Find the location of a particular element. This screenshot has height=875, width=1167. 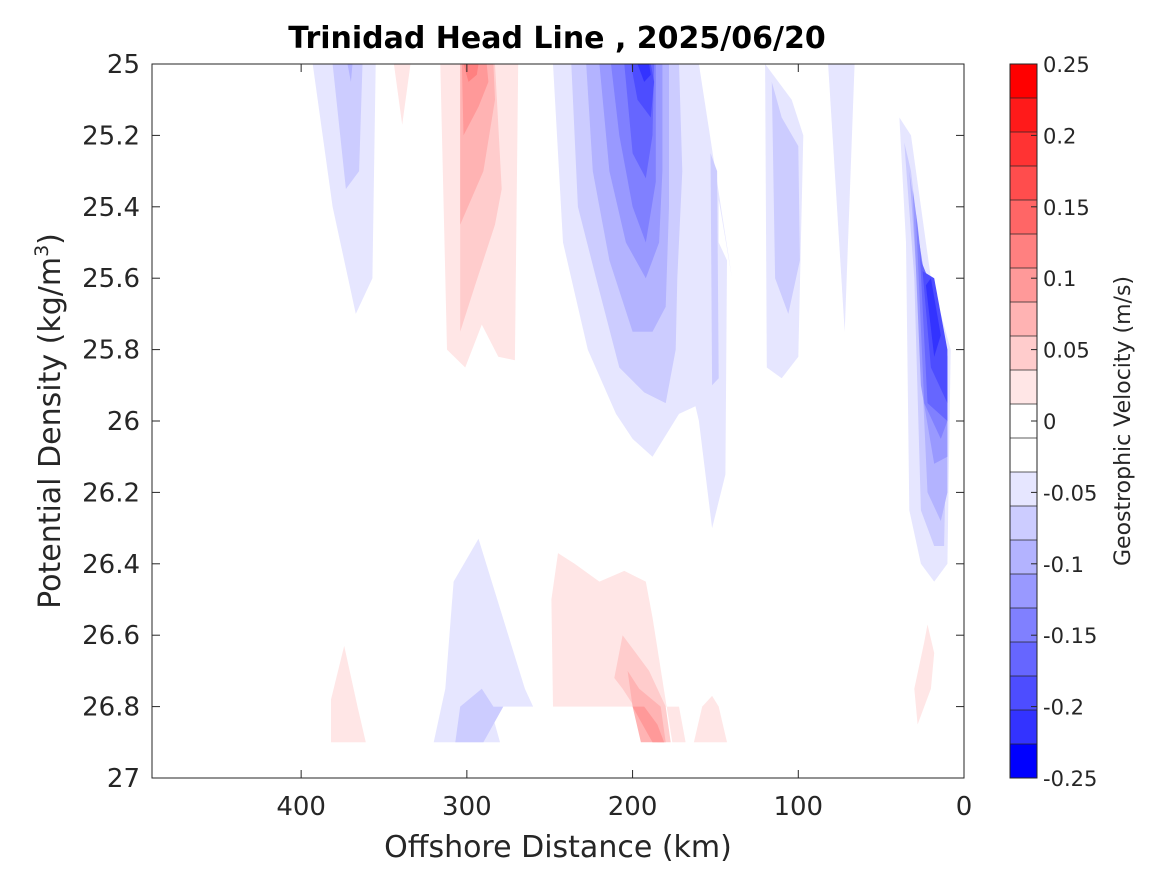

y-tick-label: 25.8 is located at coordinates (111, 351).